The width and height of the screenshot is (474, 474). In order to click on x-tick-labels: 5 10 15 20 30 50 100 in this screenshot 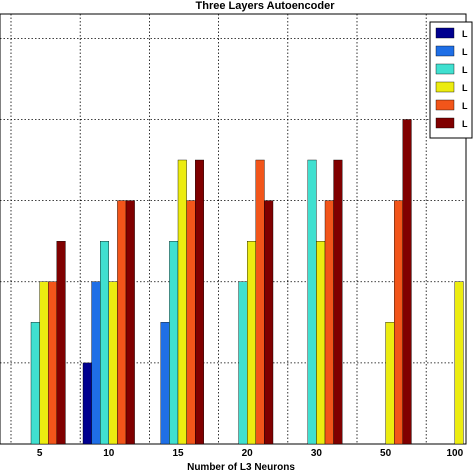, I will do `click(250, 453)`.